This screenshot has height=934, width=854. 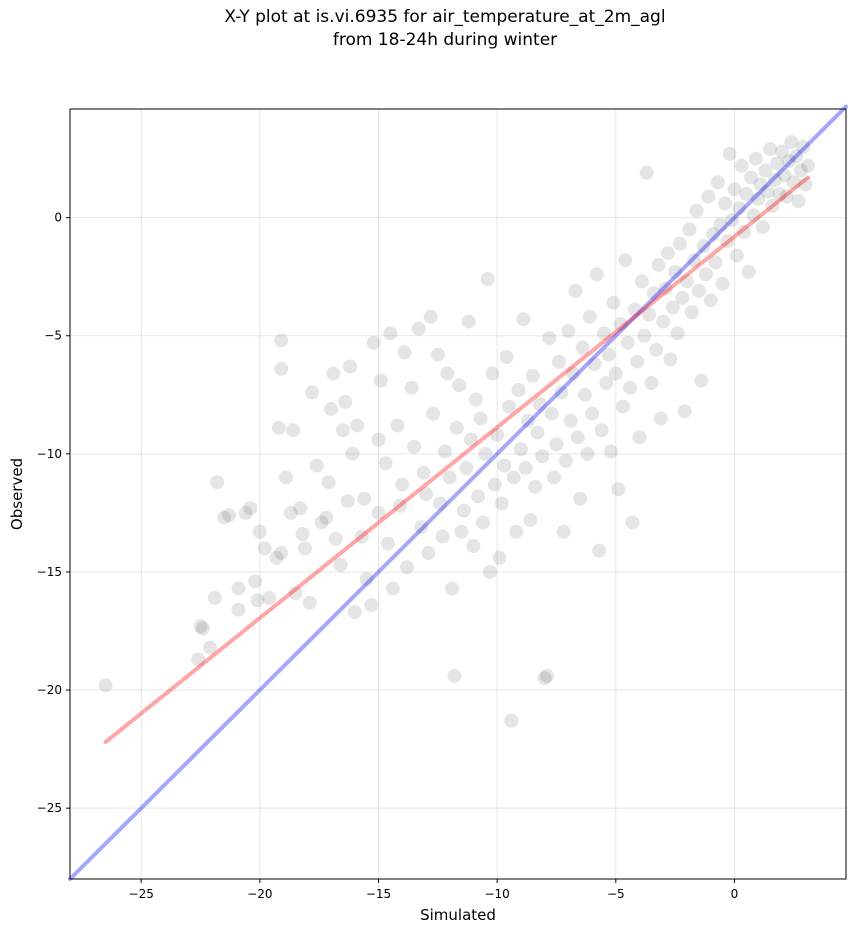 What do you see at coordinates (458, 915) in the screenshot?
I see `x-axis-label: Simulated` at bounding box center [458, 915].